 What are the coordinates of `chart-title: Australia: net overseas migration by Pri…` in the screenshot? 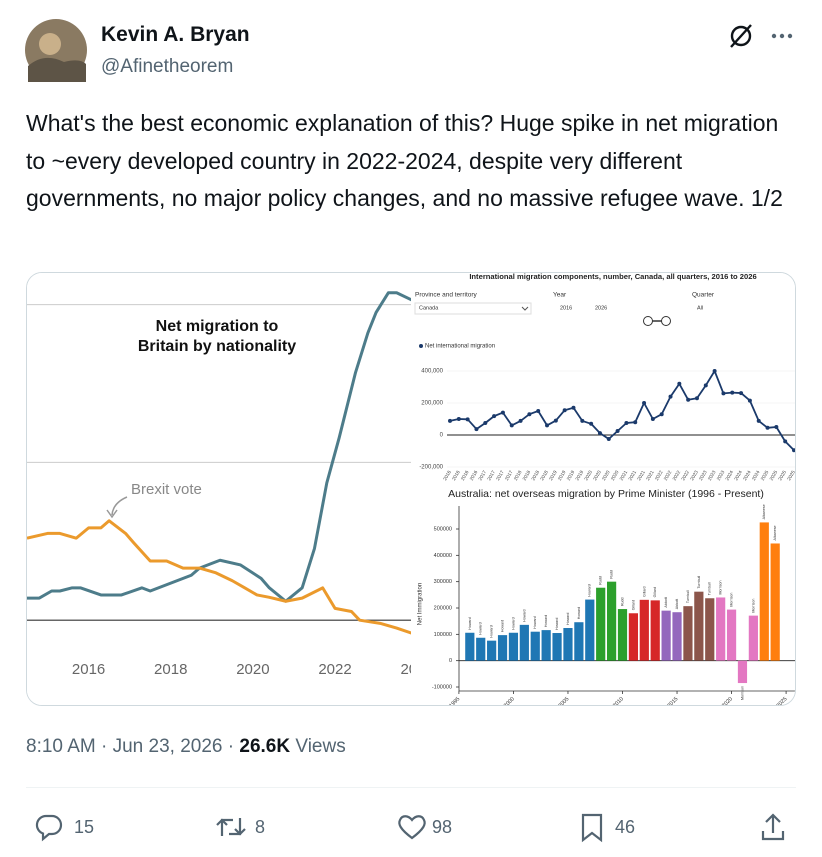 It's located at (606, 494).